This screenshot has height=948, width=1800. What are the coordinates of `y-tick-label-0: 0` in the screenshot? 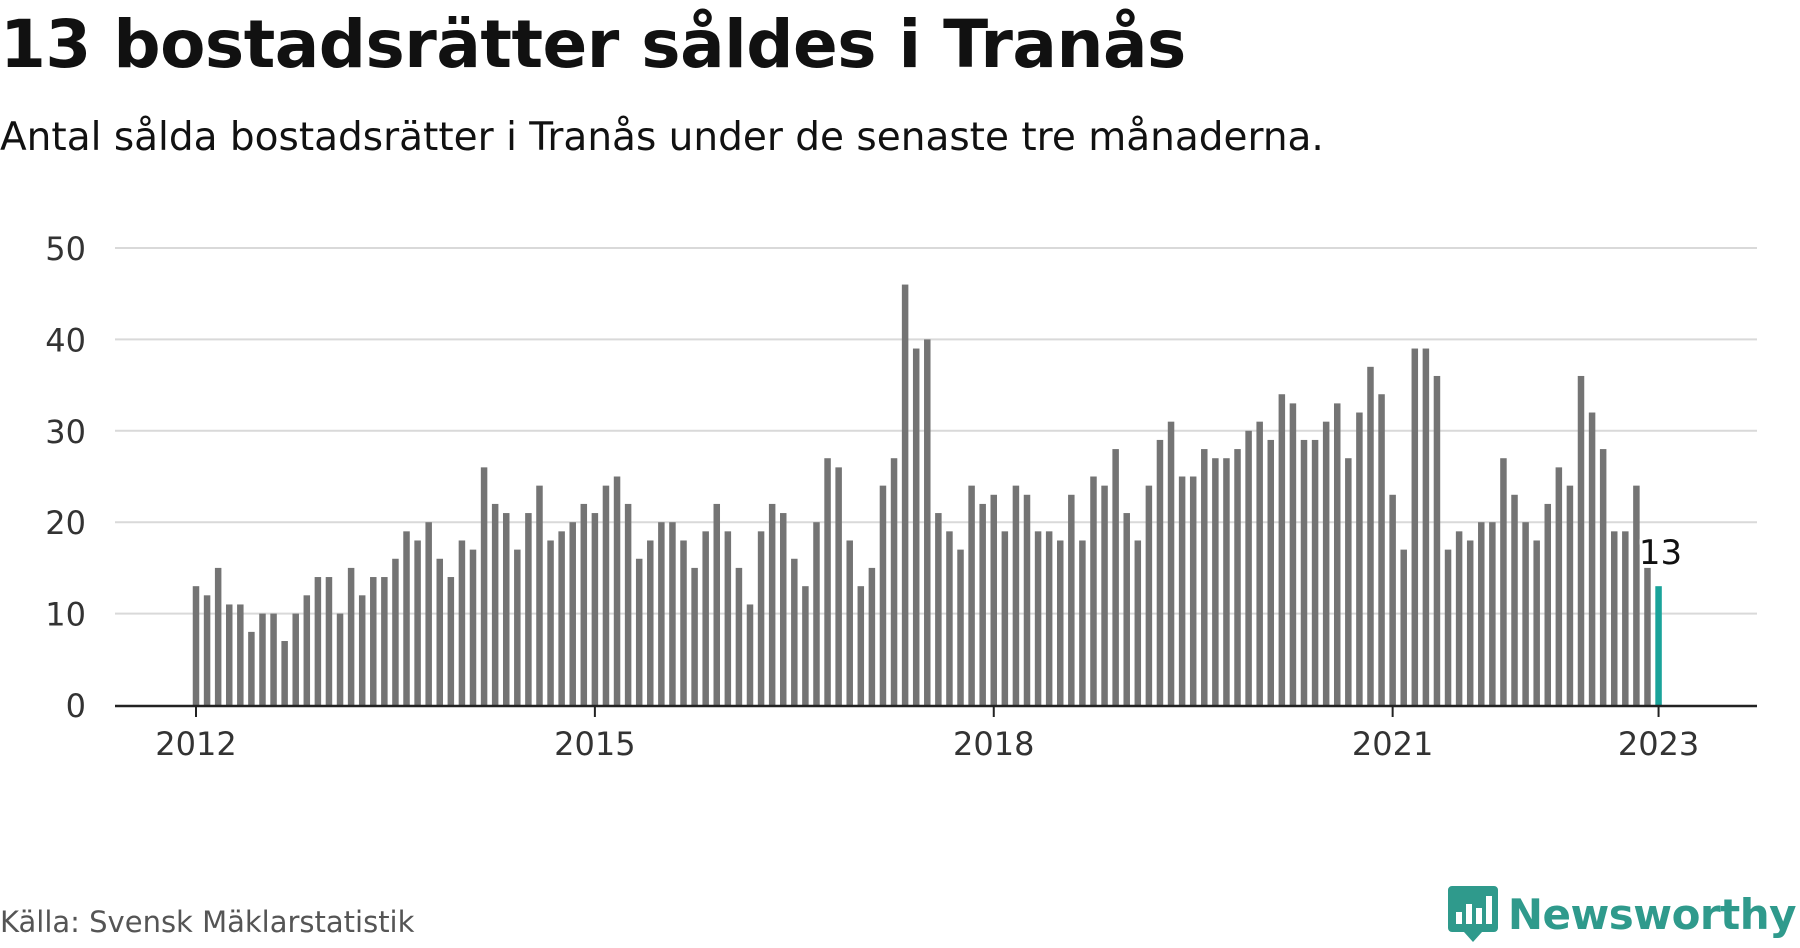 It's located at (76, 706).